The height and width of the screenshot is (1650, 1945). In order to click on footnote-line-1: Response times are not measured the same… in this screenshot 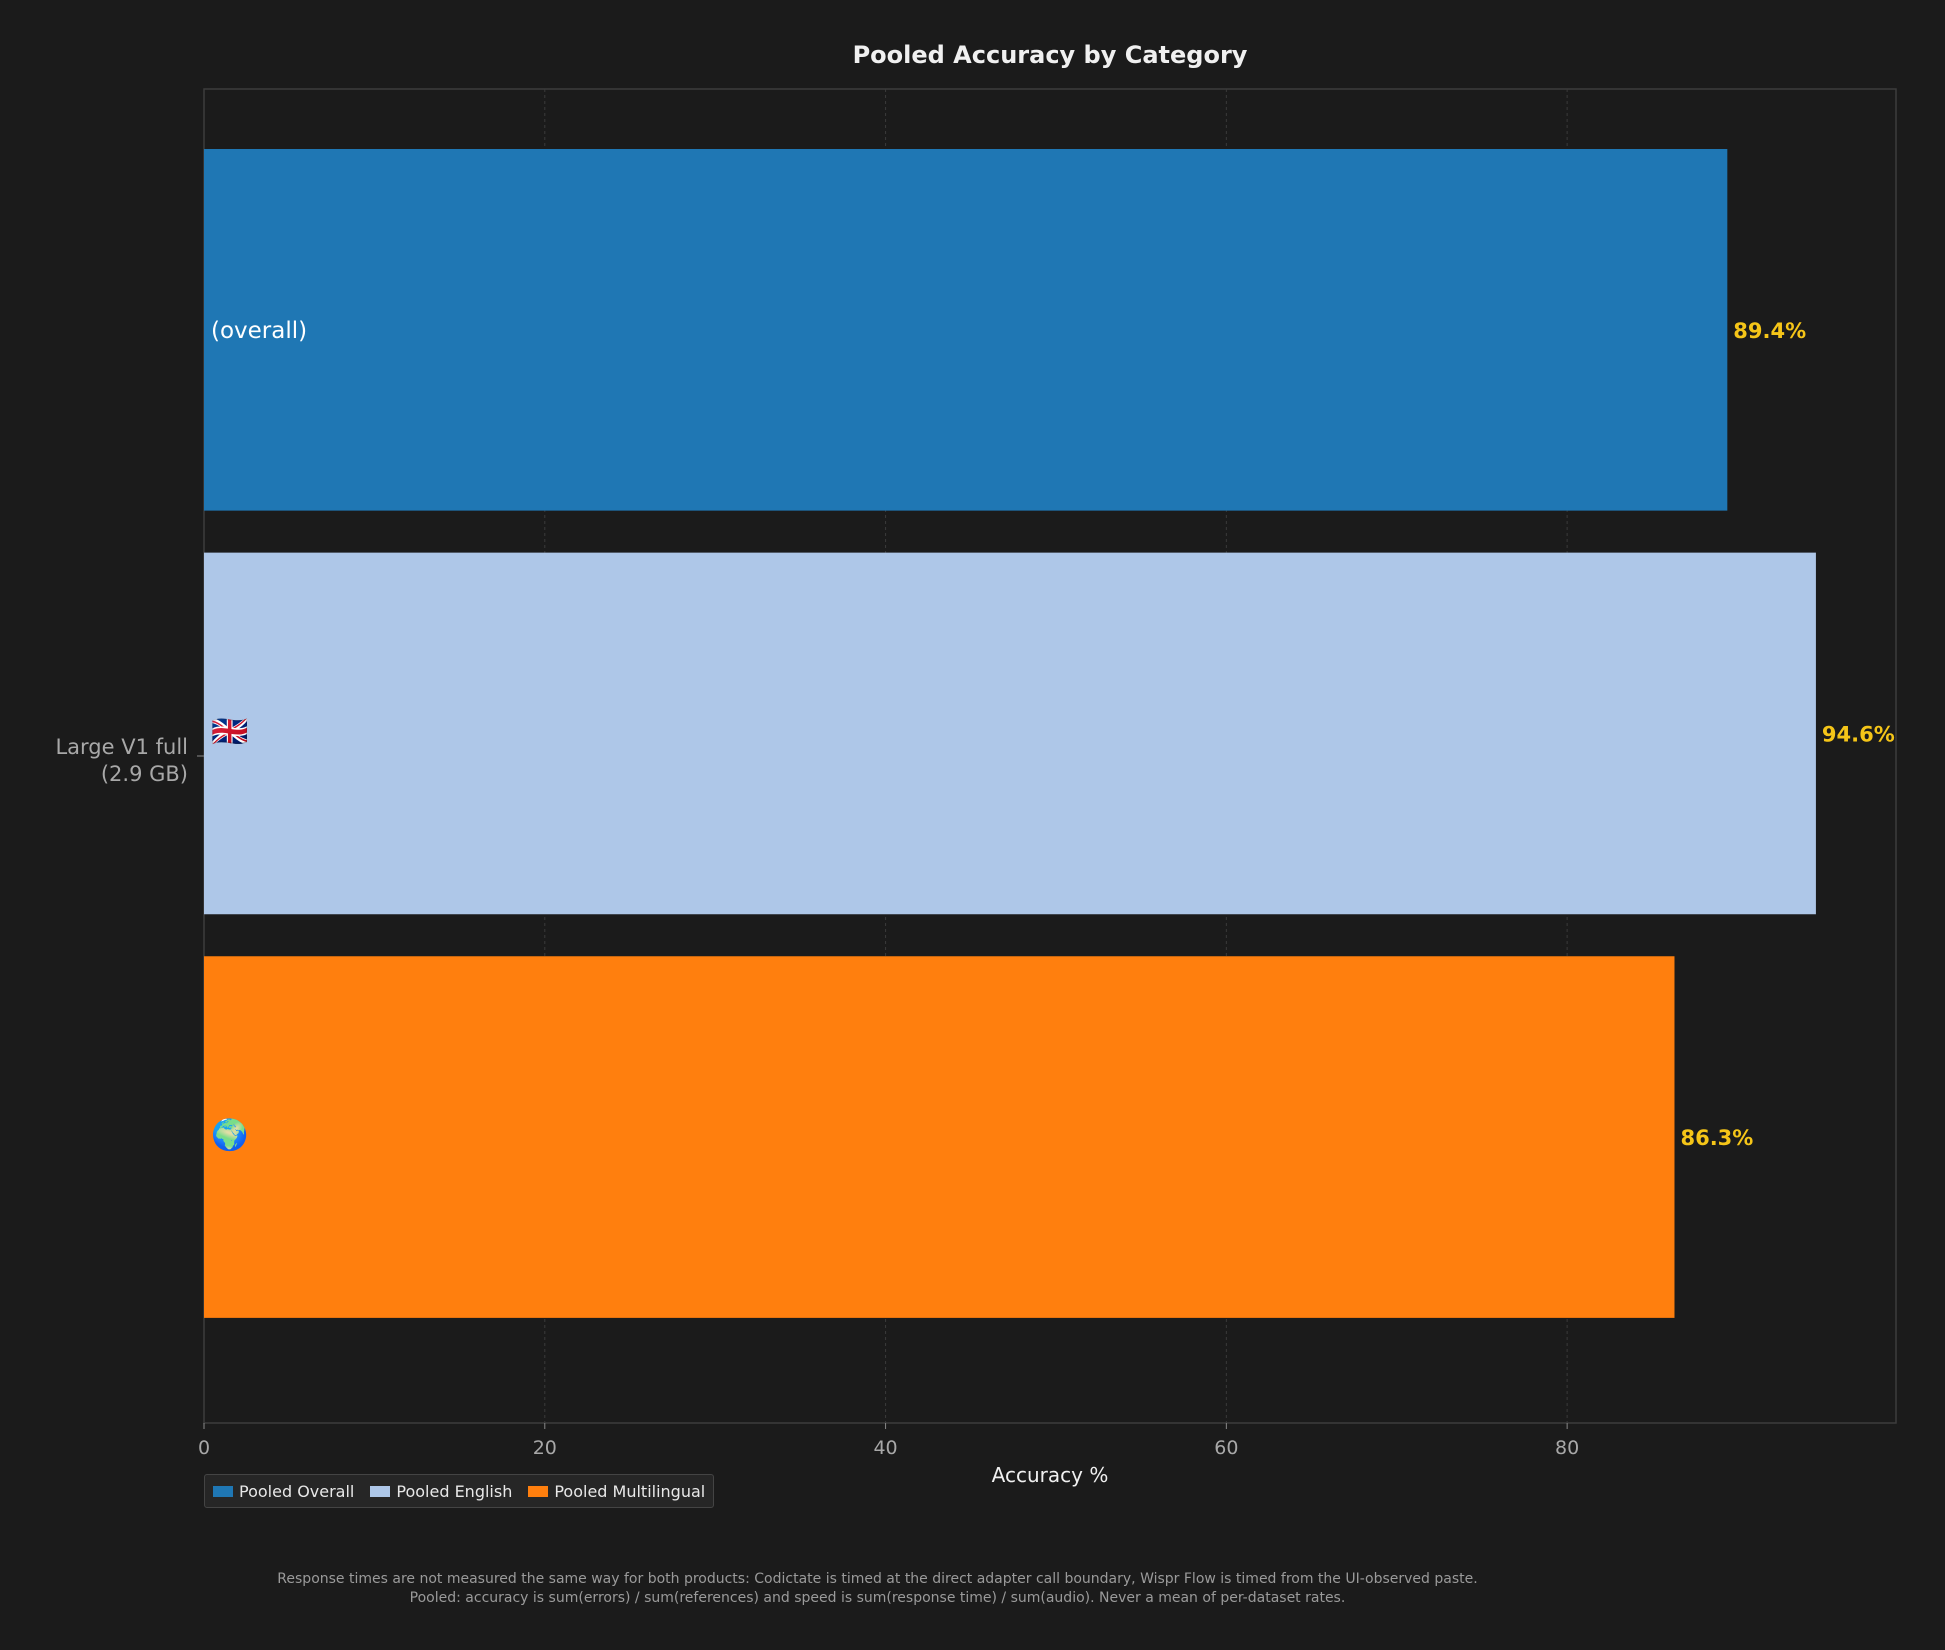, I will do `click(877, 1579)`.